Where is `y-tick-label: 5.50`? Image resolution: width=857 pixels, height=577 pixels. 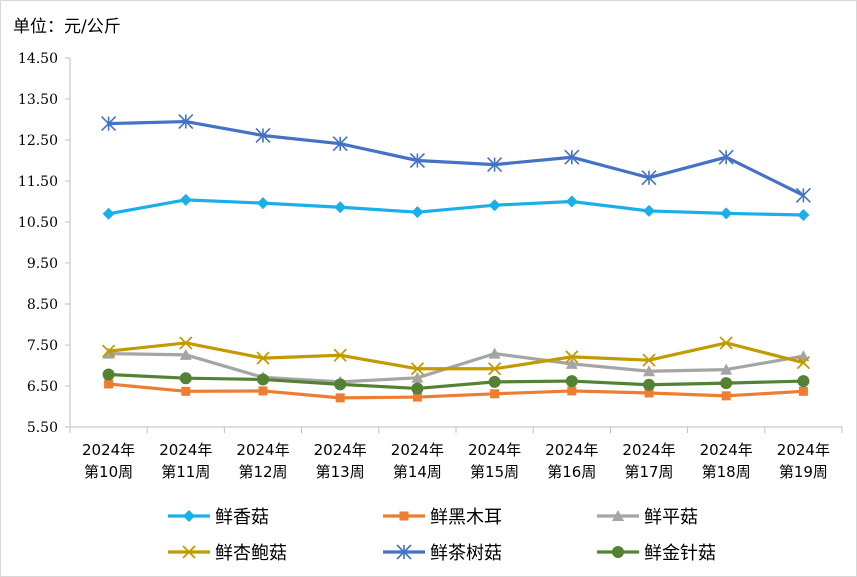 y-tick-label: 5.50 is located at coordinates (42, 428).